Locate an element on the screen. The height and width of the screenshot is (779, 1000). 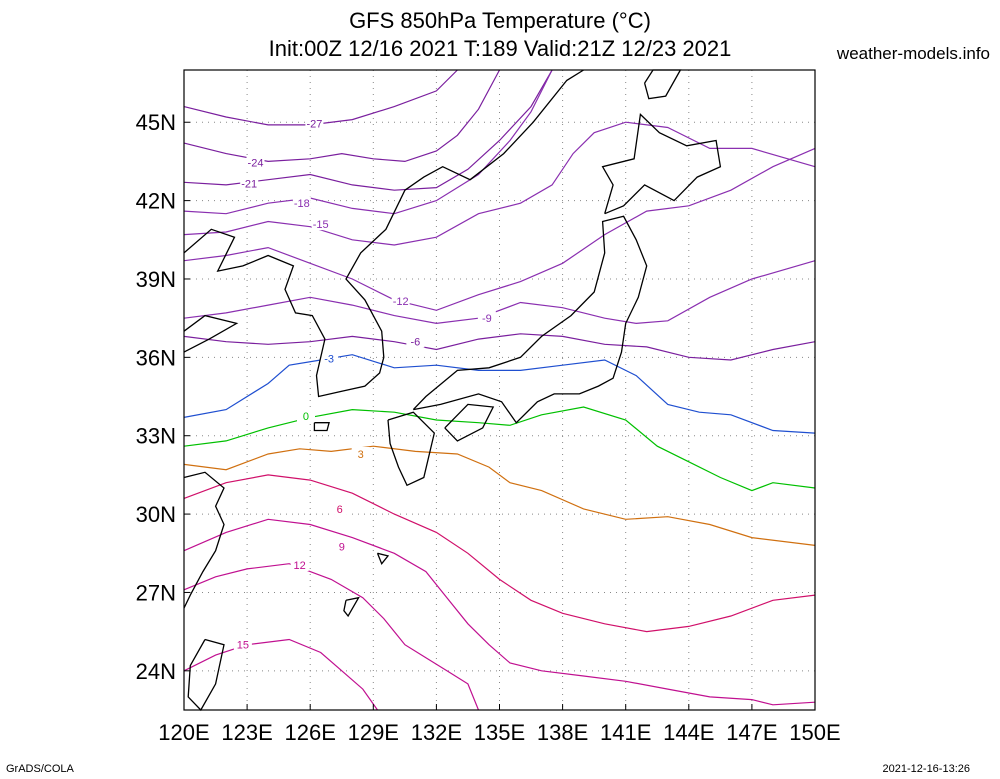
contour-label-15: 15 is located at coordinates (243, 646).